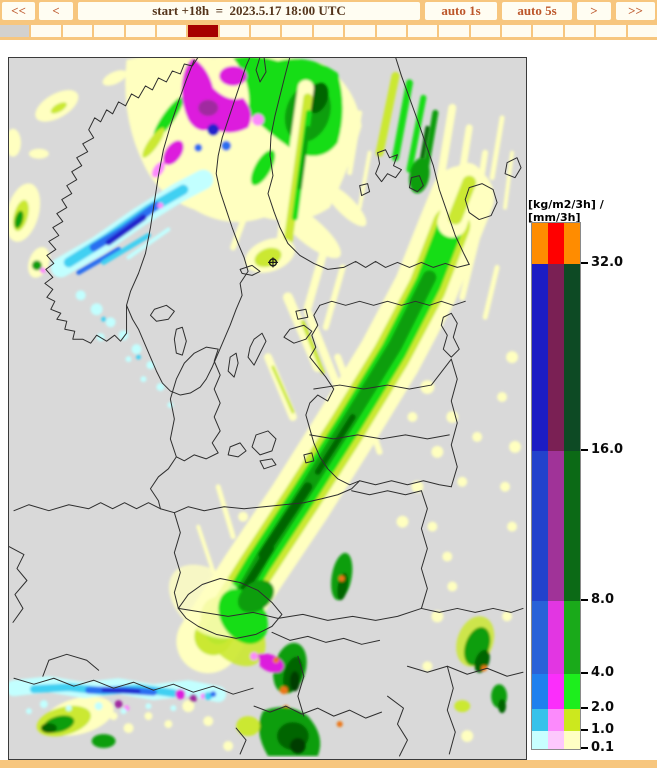  What do you see at coordinates (328, 764) in the screenshot?
I see `bottom-strip` at bounding box center [328, 764].